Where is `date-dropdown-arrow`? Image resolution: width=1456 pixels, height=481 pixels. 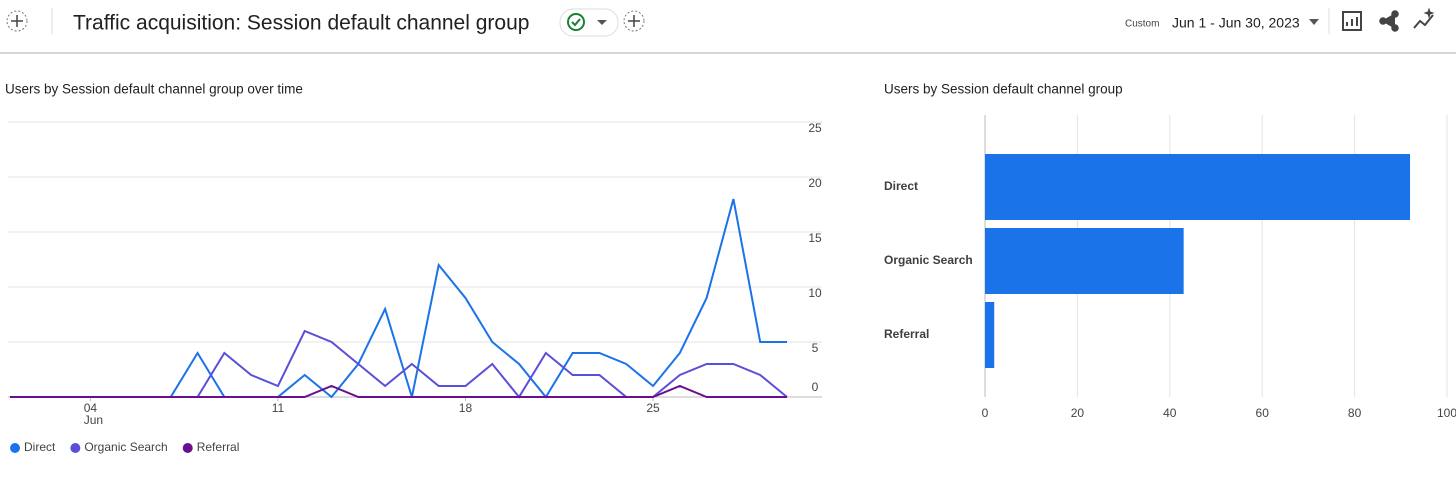 date-dropdown-arrow is located at coordinates (1314, 22).